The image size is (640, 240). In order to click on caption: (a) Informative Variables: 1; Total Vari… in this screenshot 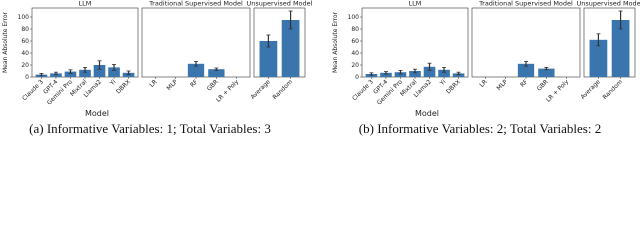, I will do `click(150, 128)`.